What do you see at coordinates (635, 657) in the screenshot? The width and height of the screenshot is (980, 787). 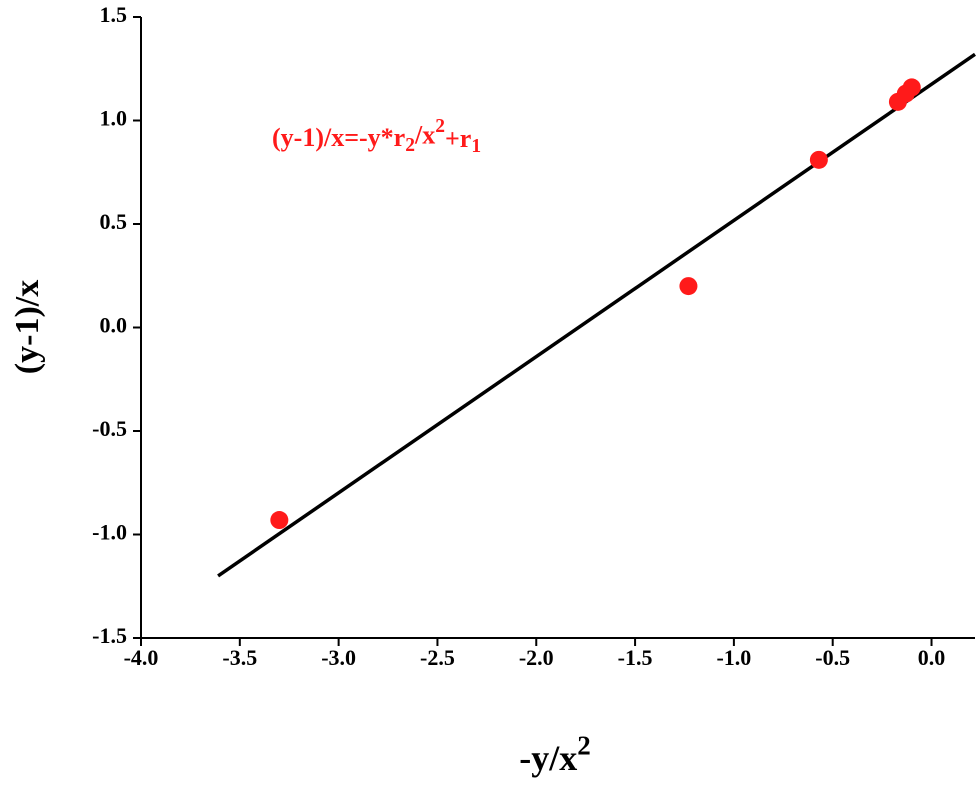 I see `x-tick-label: -1.5` at bounding box center [635, 657].